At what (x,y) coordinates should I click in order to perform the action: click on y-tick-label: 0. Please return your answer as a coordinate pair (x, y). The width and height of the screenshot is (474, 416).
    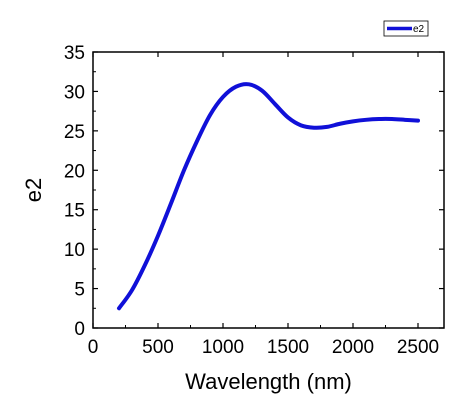
    Looking at the image, I should click on (79, 329).